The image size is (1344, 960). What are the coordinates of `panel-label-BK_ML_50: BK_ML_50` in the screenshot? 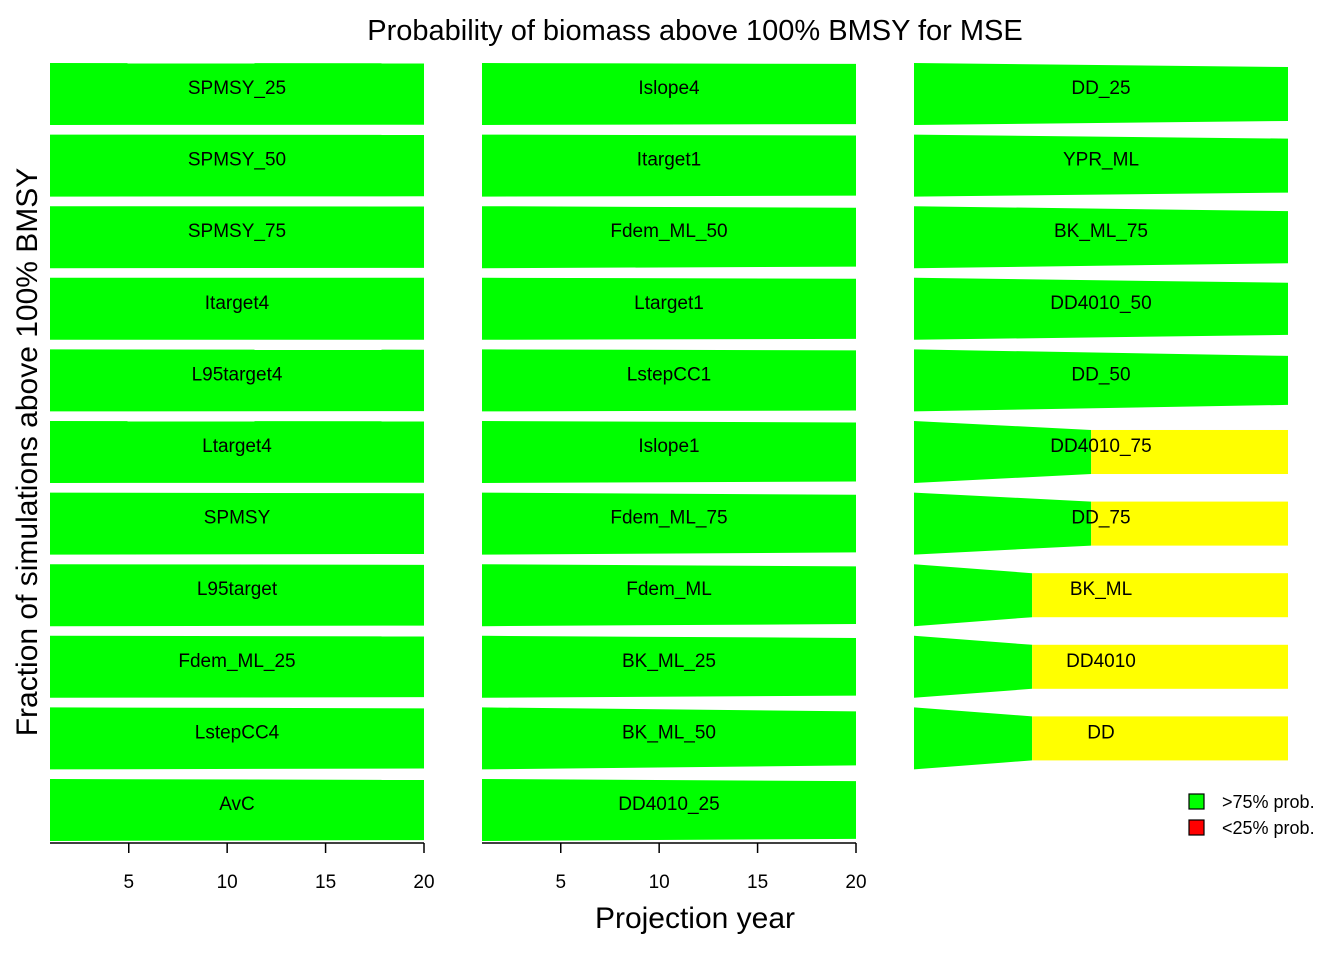 It's located at (669, 732).